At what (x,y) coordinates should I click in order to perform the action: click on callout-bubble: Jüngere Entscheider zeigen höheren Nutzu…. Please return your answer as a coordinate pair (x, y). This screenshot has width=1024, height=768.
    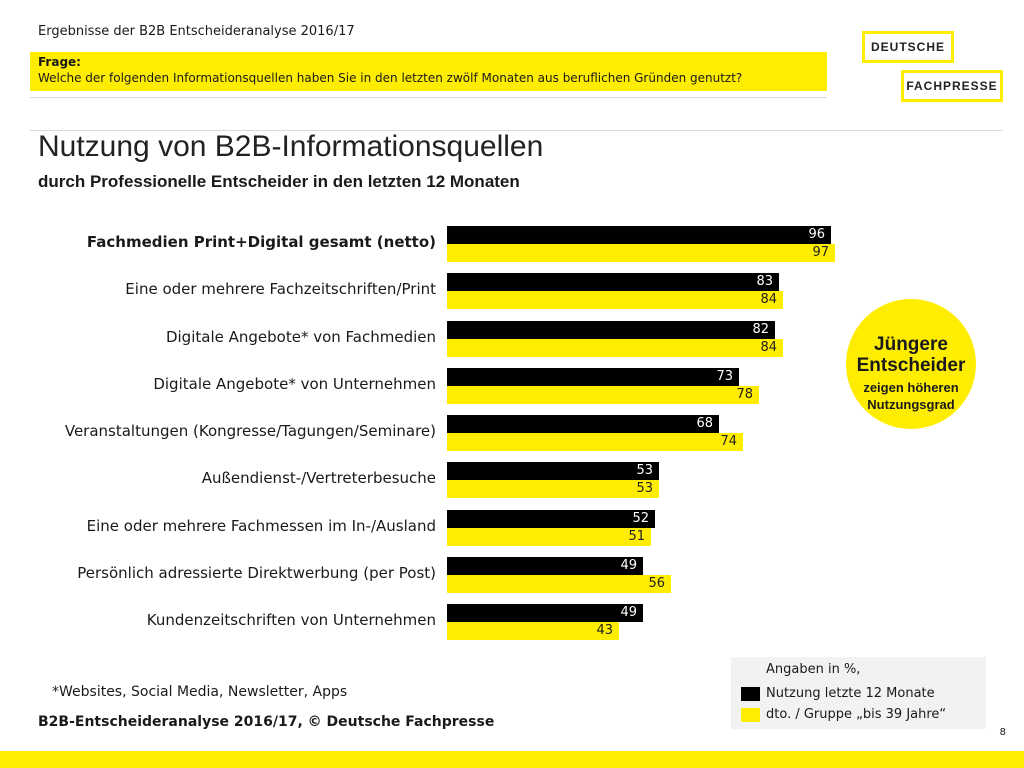
    Looking at the image, I should click on (911, 364).